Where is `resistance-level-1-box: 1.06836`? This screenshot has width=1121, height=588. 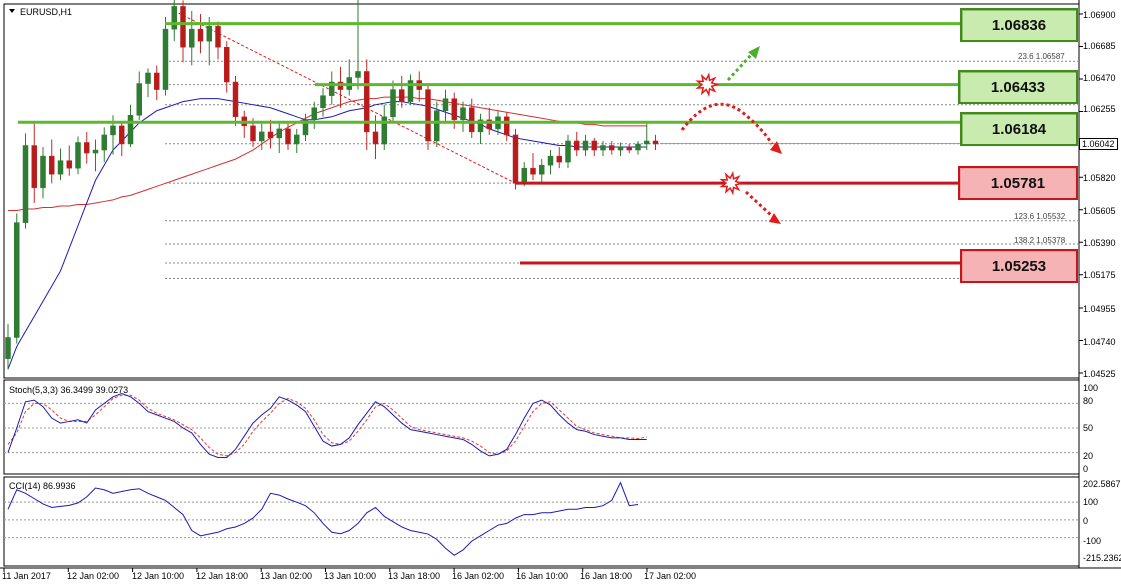 resistance-level-1-box: 1.06836 is located at coordinates (1019, 25).